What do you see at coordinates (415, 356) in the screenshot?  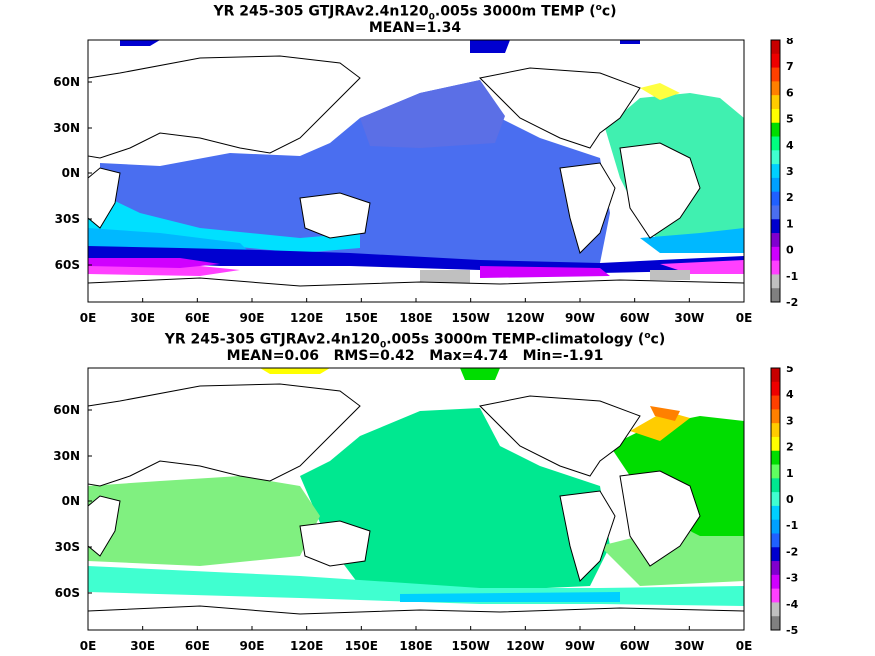 I see `map-stats: MEAN=0.06 RMS=0.42 Max=4.74 Min=-1.91` at bounding box center [415, 356].